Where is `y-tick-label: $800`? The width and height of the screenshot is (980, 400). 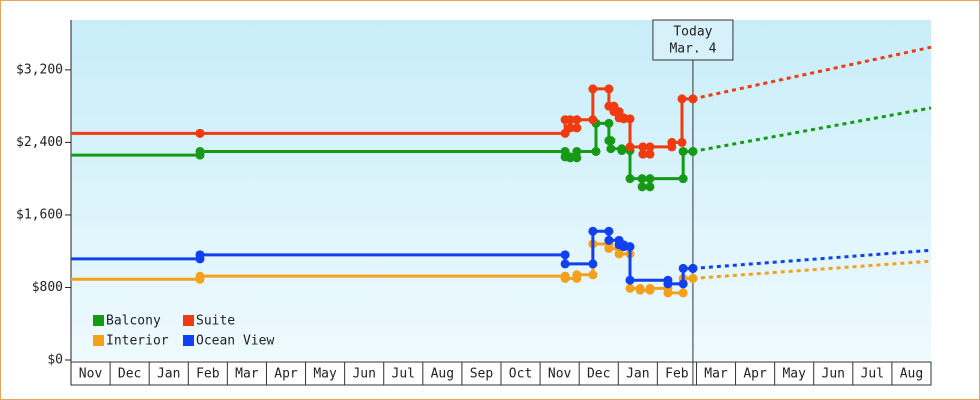 y-tick-label: $800 is located at coordinates (47, 287).